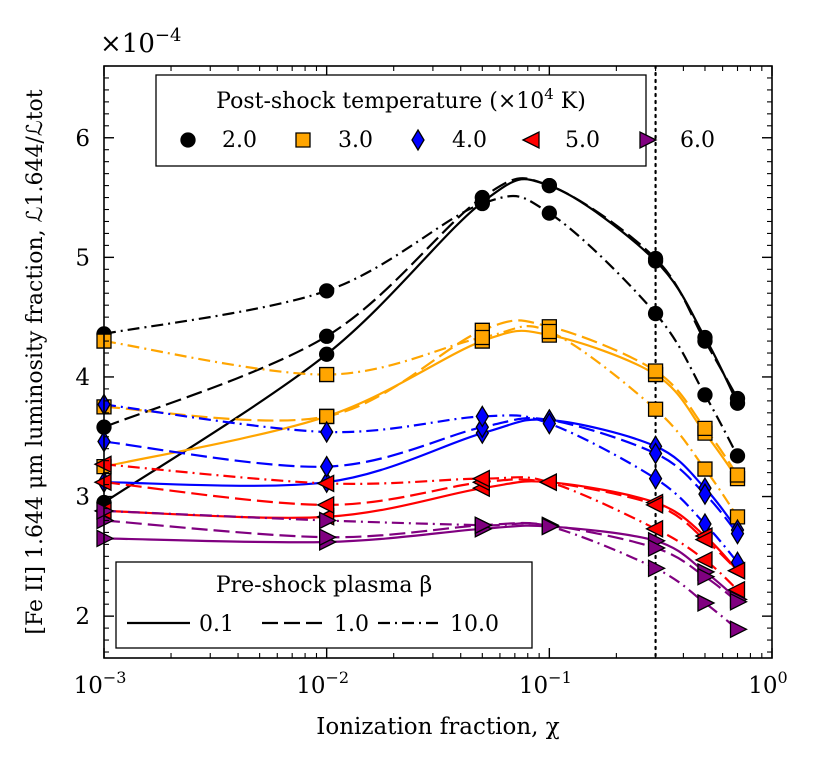  Describe the element at coordinates (550, 526) in the screenshot. I see `data-point-T6.0-beta10.0-3` at that location.